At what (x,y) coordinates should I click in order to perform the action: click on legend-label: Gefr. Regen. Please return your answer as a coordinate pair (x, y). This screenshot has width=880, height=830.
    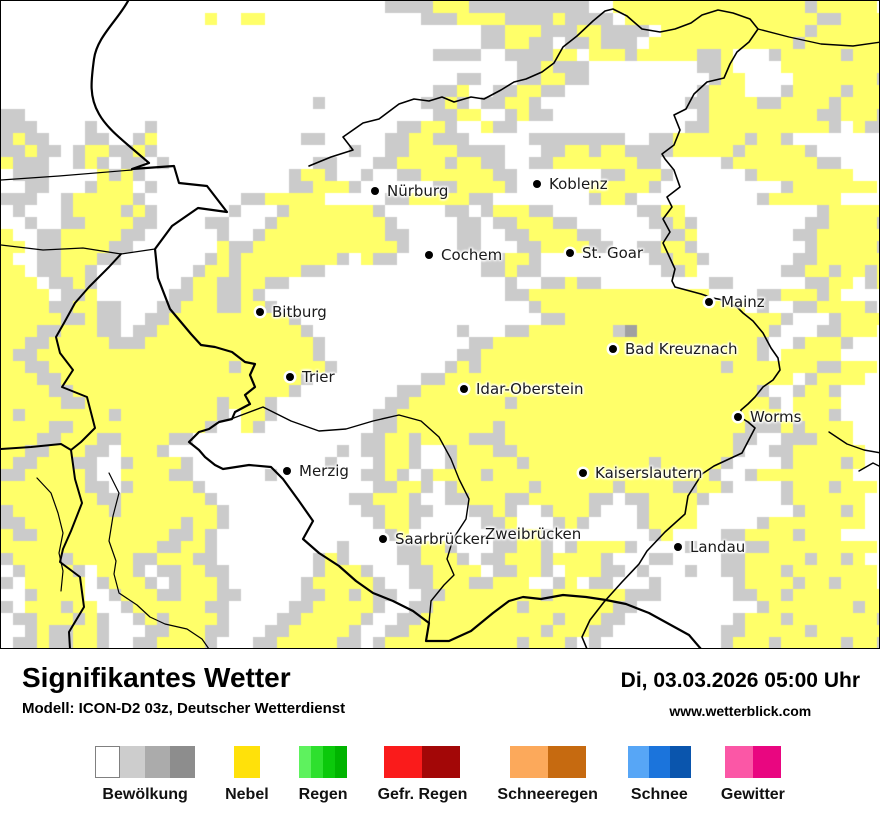
    Looking at the image, I should click on (422, 794).